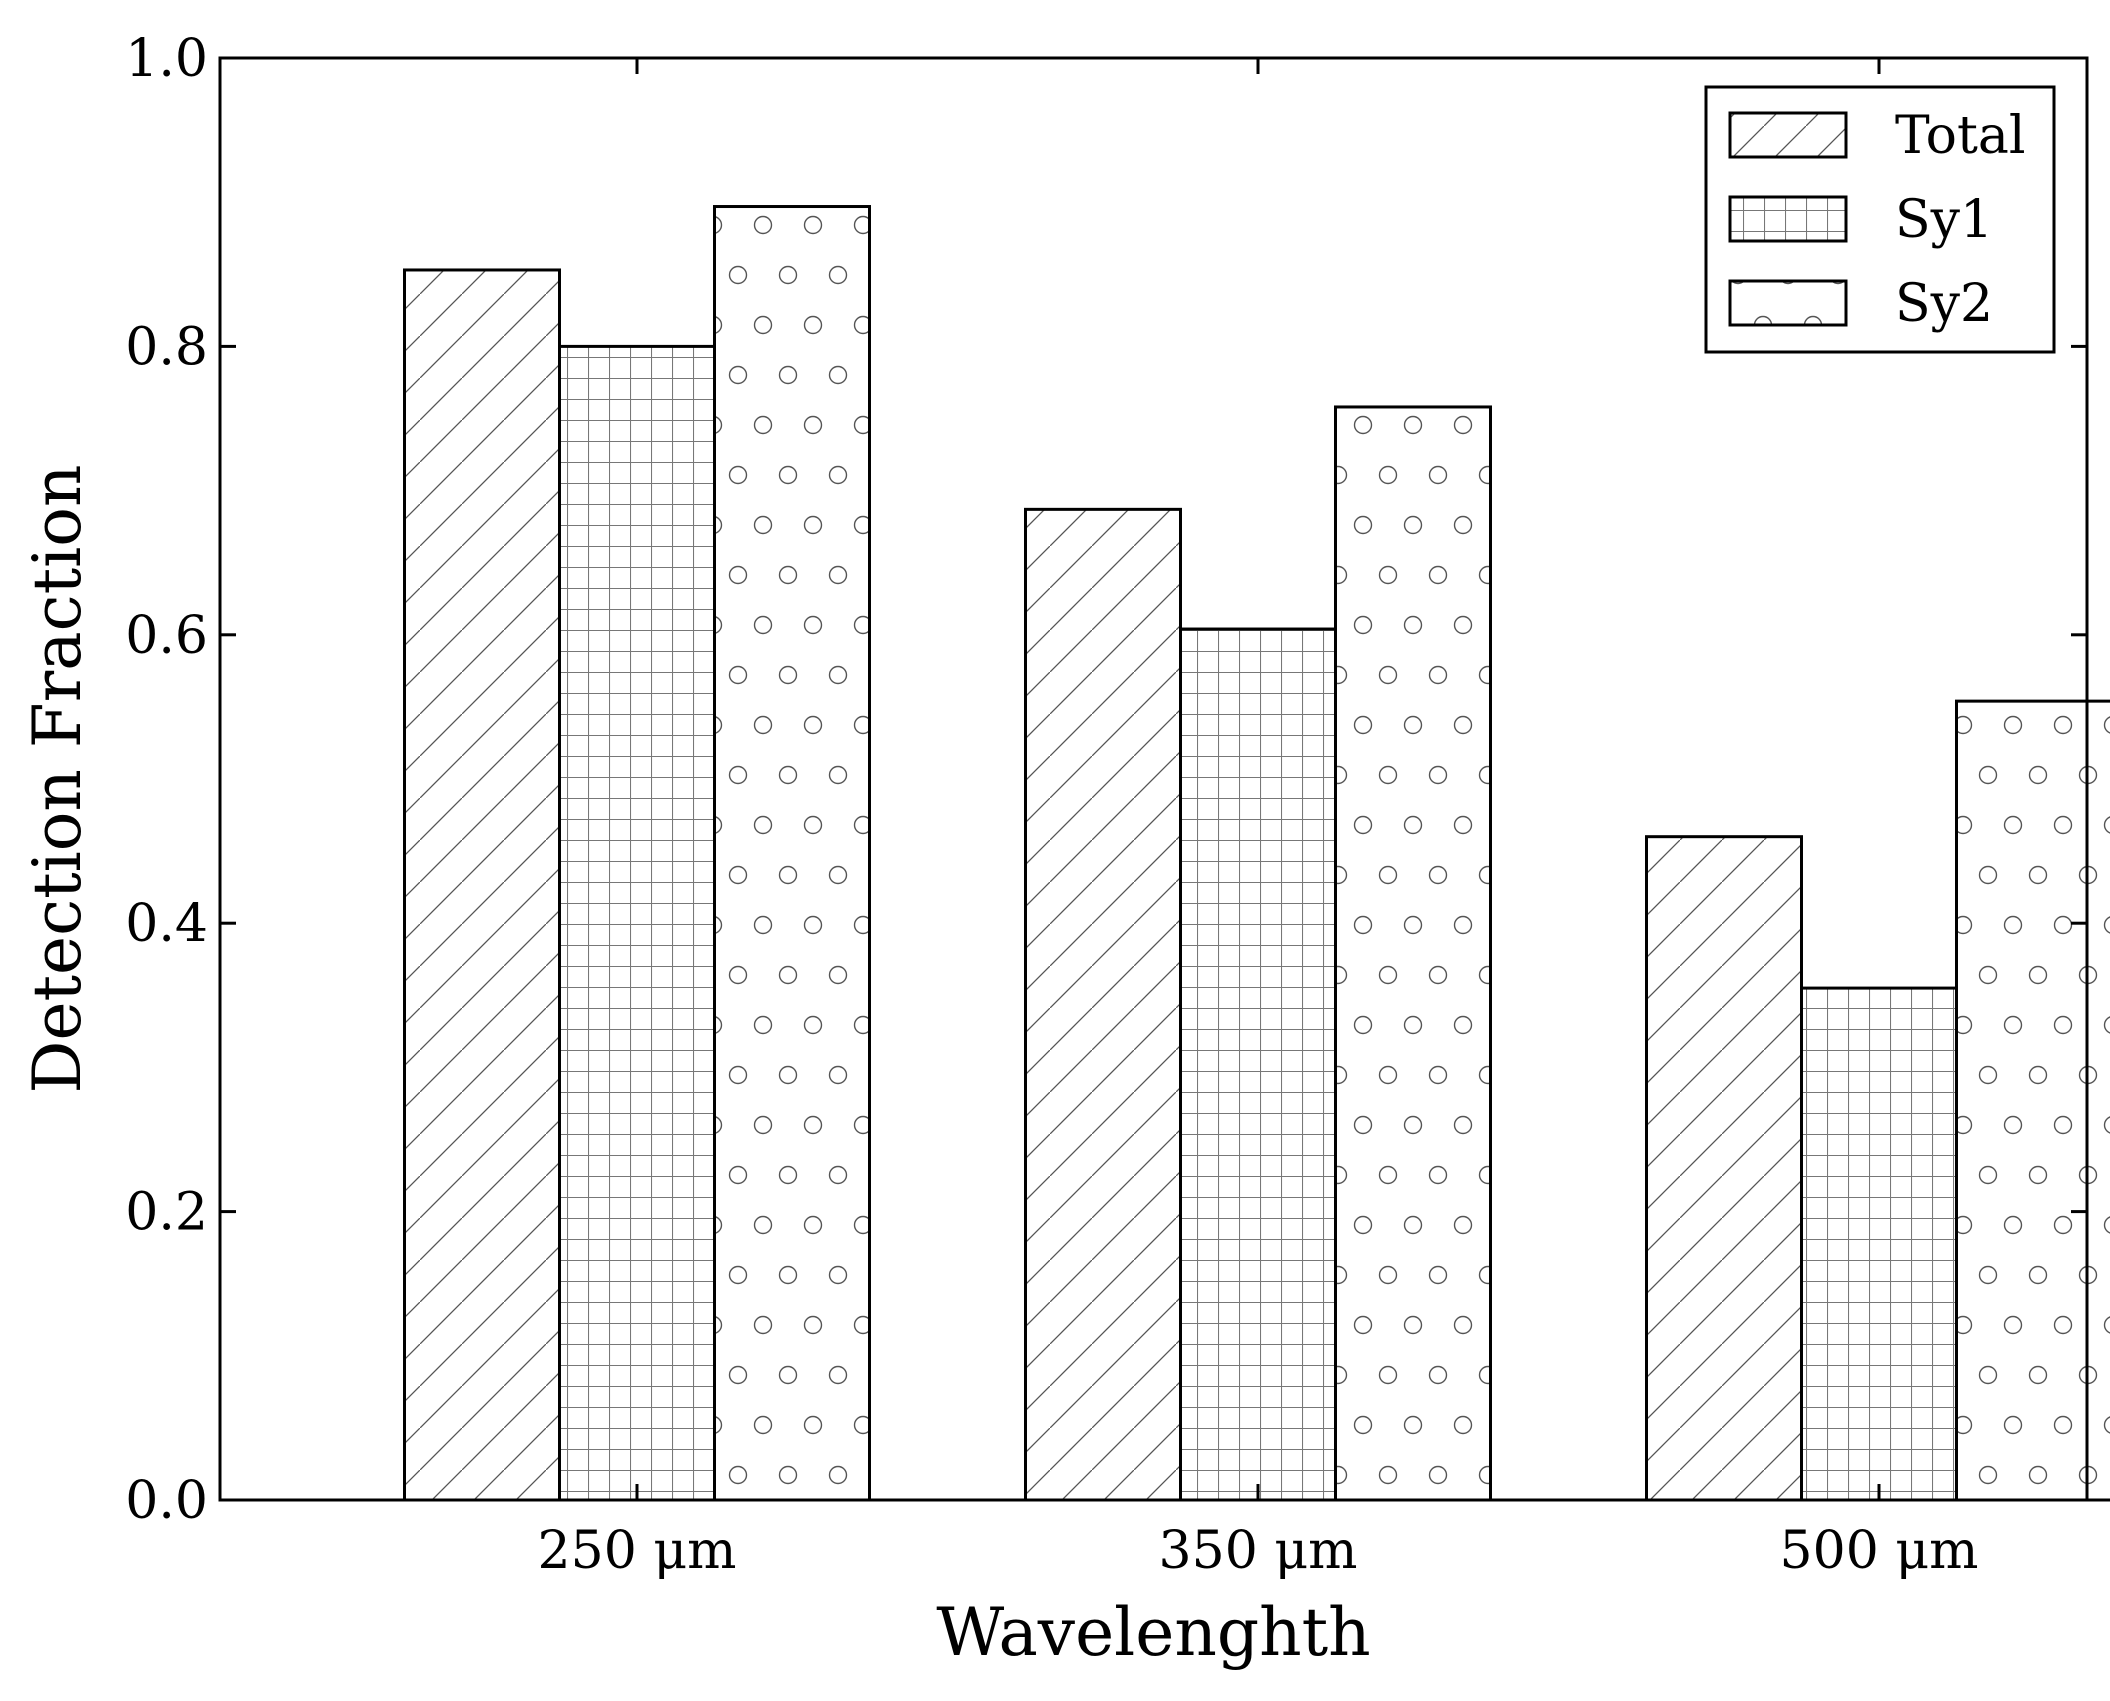 The height and width of the screenshot is (1701, 2110). What do you see at coordinates (1153, 1632) in the screenshot?
I see `x-axis-title: Wavelenghth` at bounding box center [1153, 1632].